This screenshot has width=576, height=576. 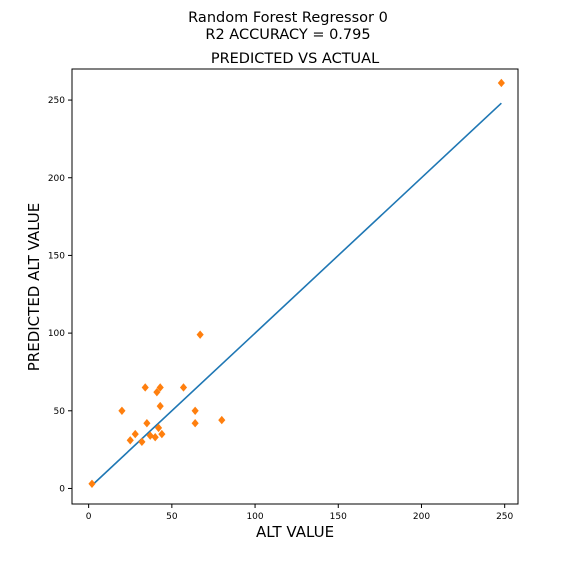 I want to click on y-tick-label: 50, so click(x=60, y=412).